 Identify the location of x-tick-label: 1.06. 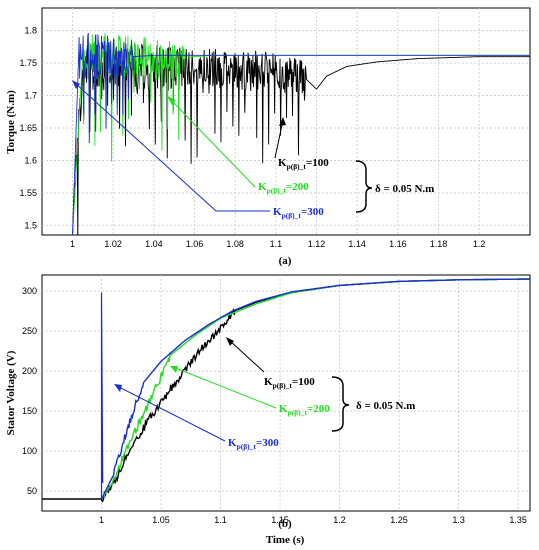
(195, 244).